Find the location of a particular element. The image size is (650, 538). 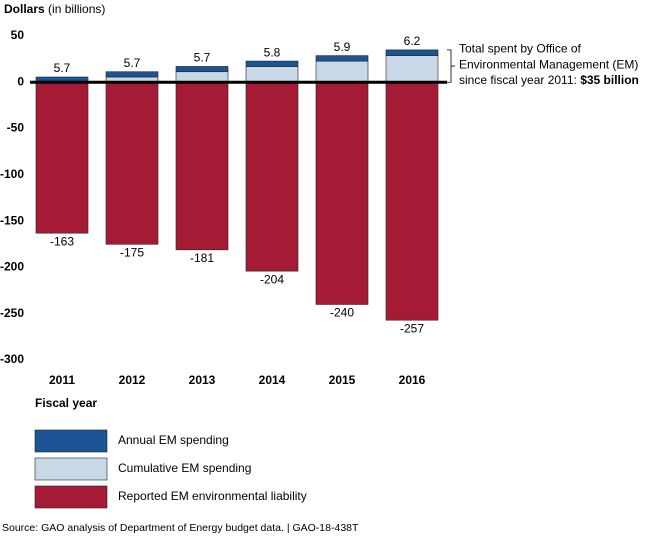

y-tick-label: -250 is located at coordinates (12, 313).